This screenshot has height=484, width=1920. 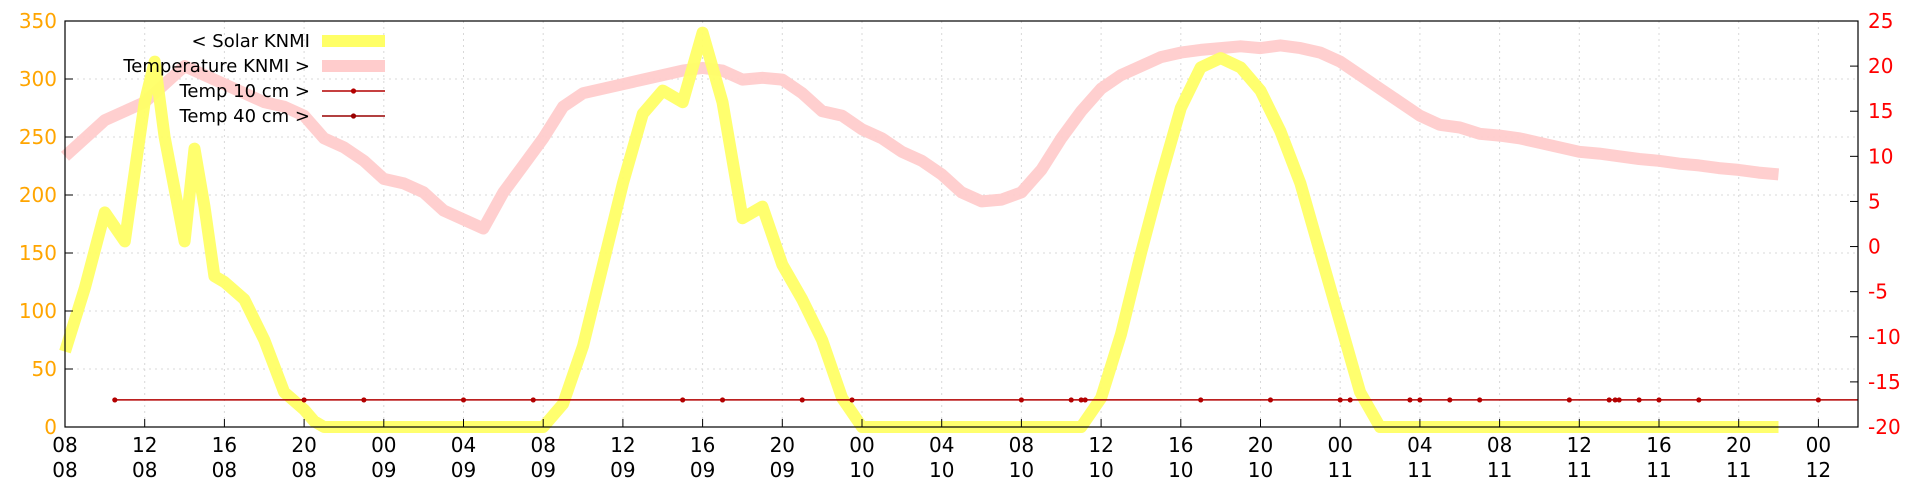 What do you see at coordinates (353, 116) in the screenshot?
I see `legend-swatch-point` at bounding box center [353, 116].